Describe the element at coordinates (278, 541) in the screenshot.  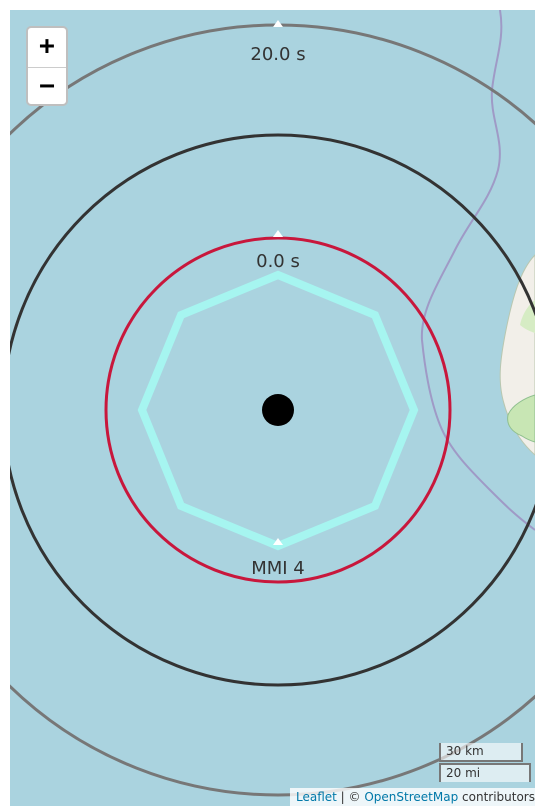
I see `label-marker-mmi` at that location.